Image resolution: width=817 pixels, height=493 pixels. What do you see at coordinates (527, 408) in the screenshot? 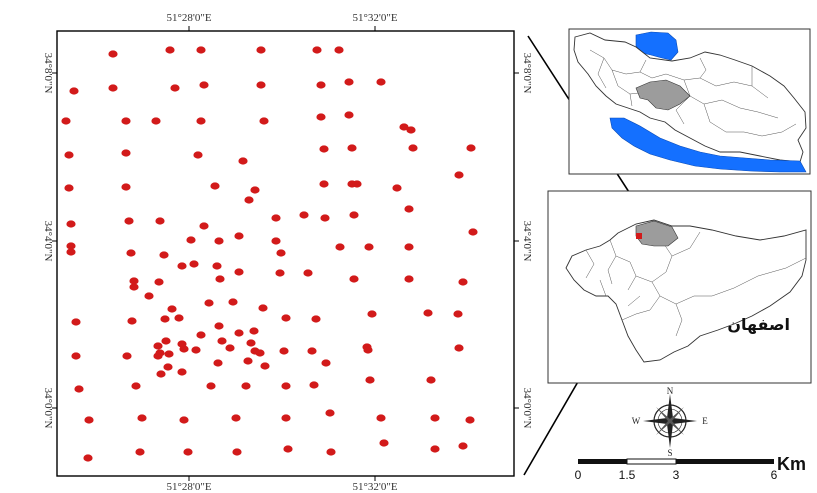
I see `right-tick-label: 34°0'0"N` at bounding box center [527, 408].